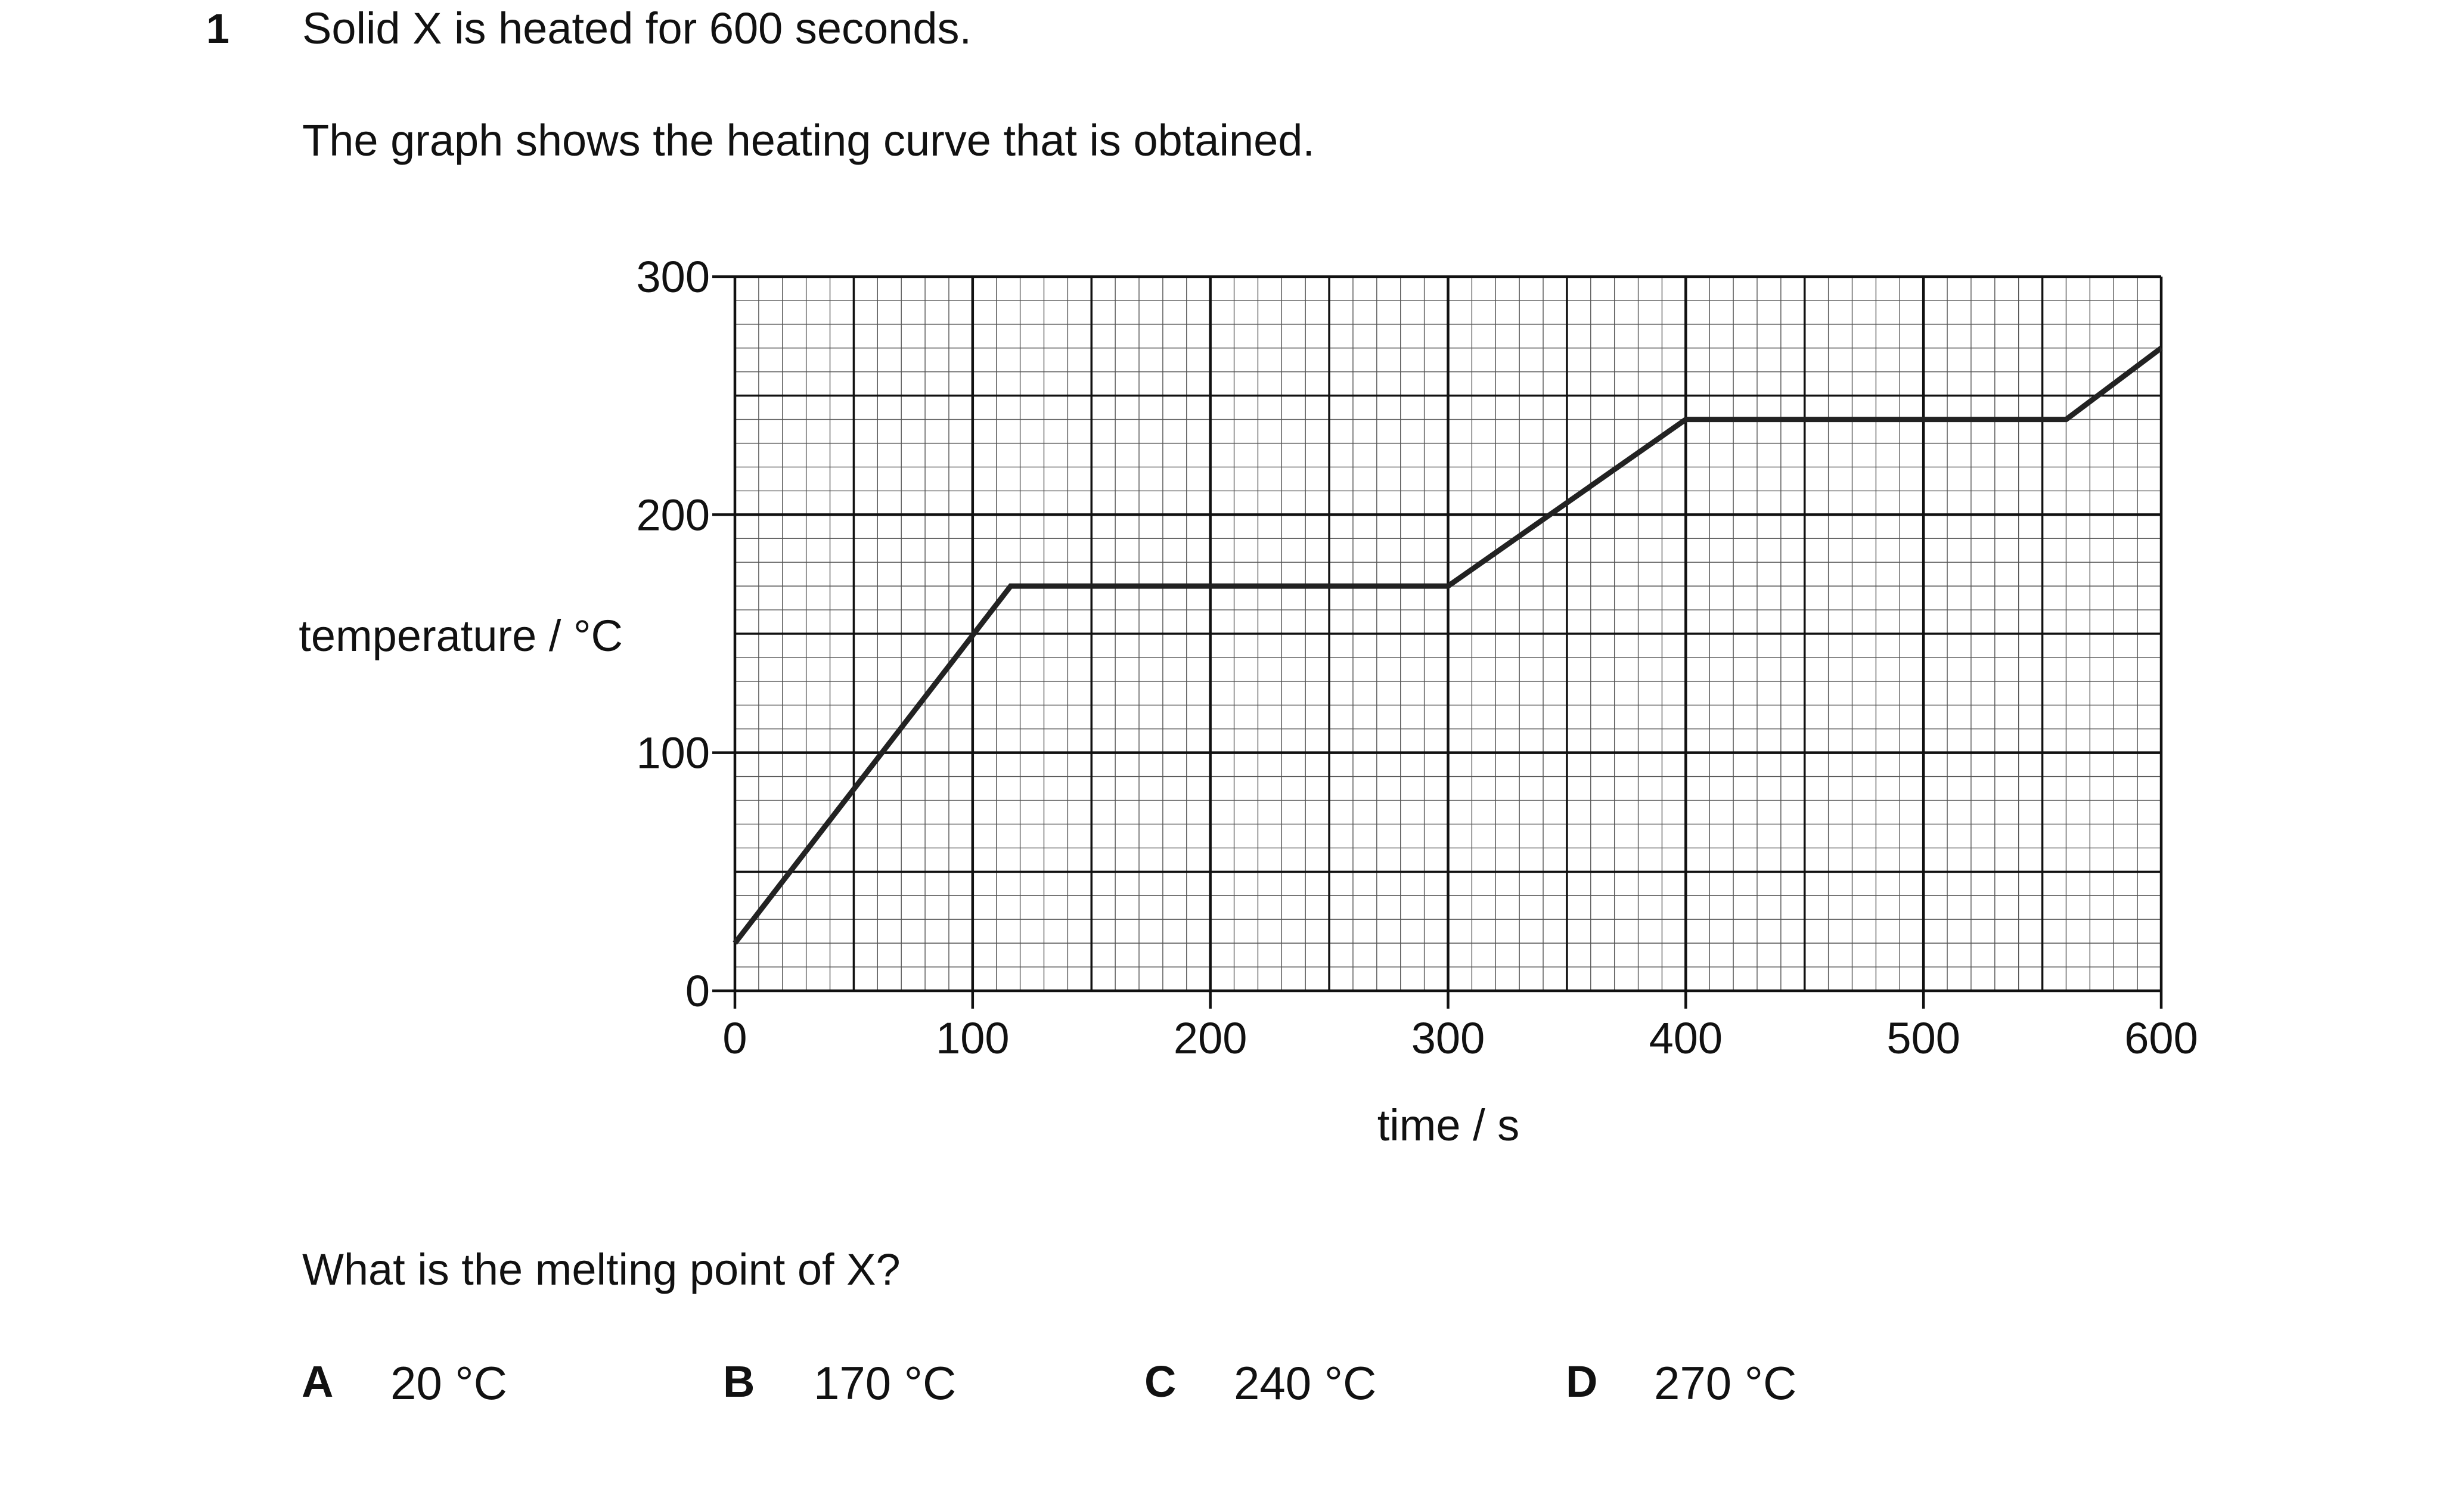  I want to click on option-c-letter: C, so click(1160, 1381).